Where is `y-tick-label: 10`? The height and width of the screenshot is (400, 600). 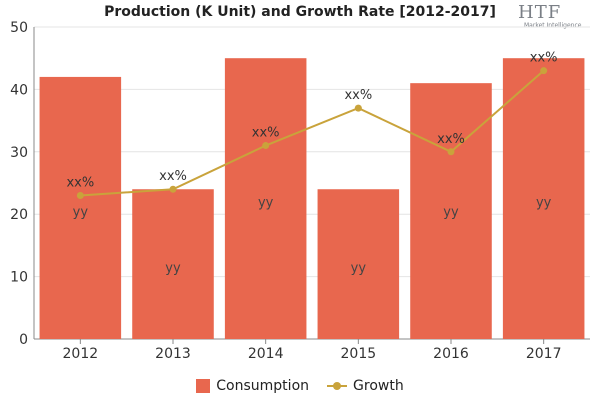 y-tick-label: 10 is located at coordinates (19, 278).